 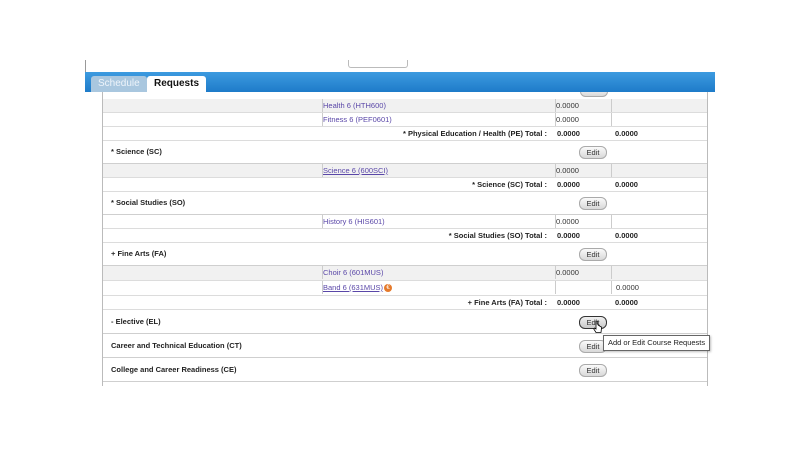 I want to click on frame-header, so click(x=400, y=66).